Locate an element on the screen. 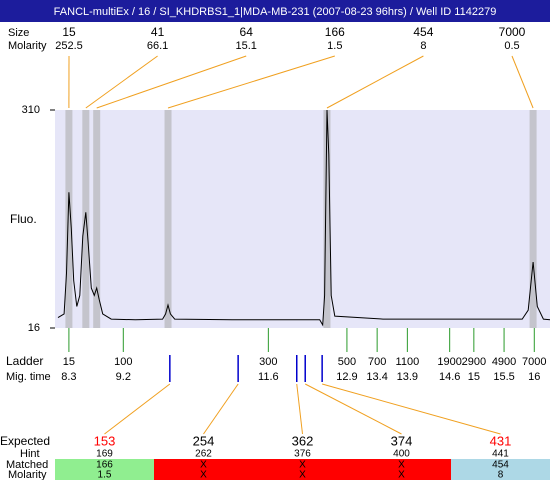  y-tick-label: 16 is located at coordinates (34, 328).